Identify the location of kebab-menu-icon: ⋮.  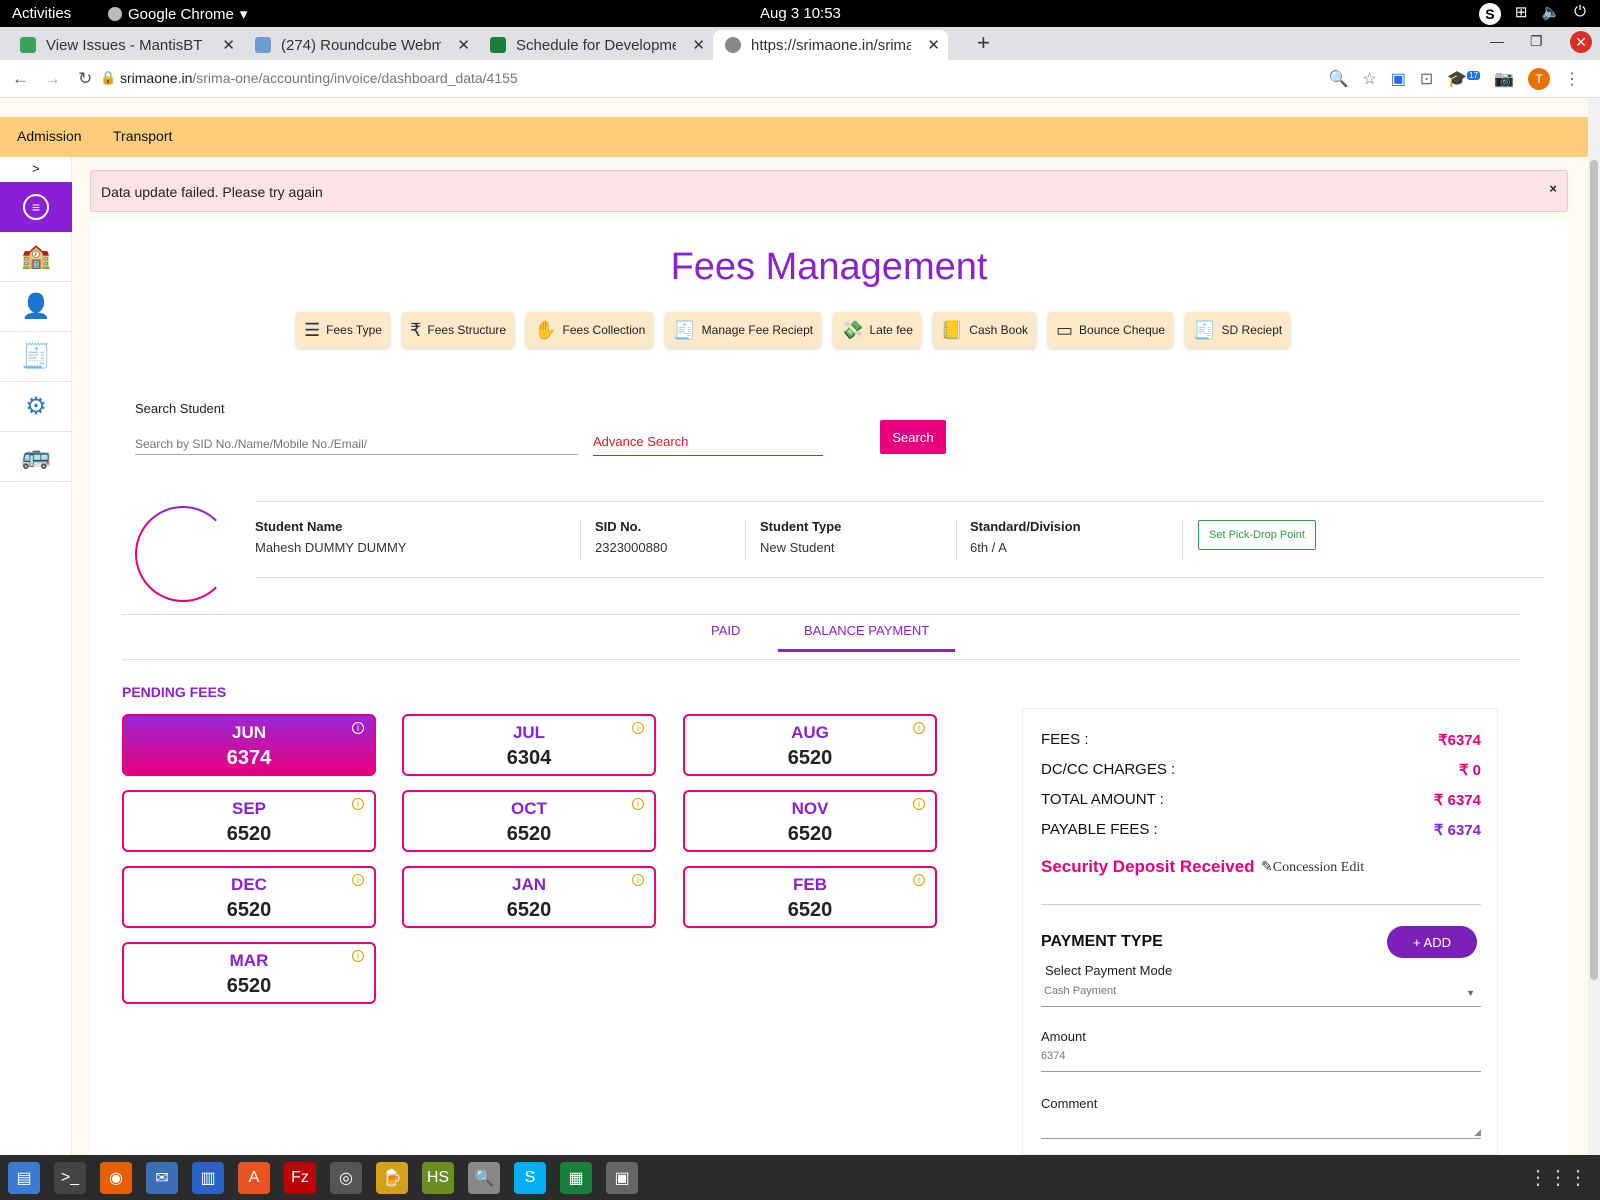
(1572, 79).